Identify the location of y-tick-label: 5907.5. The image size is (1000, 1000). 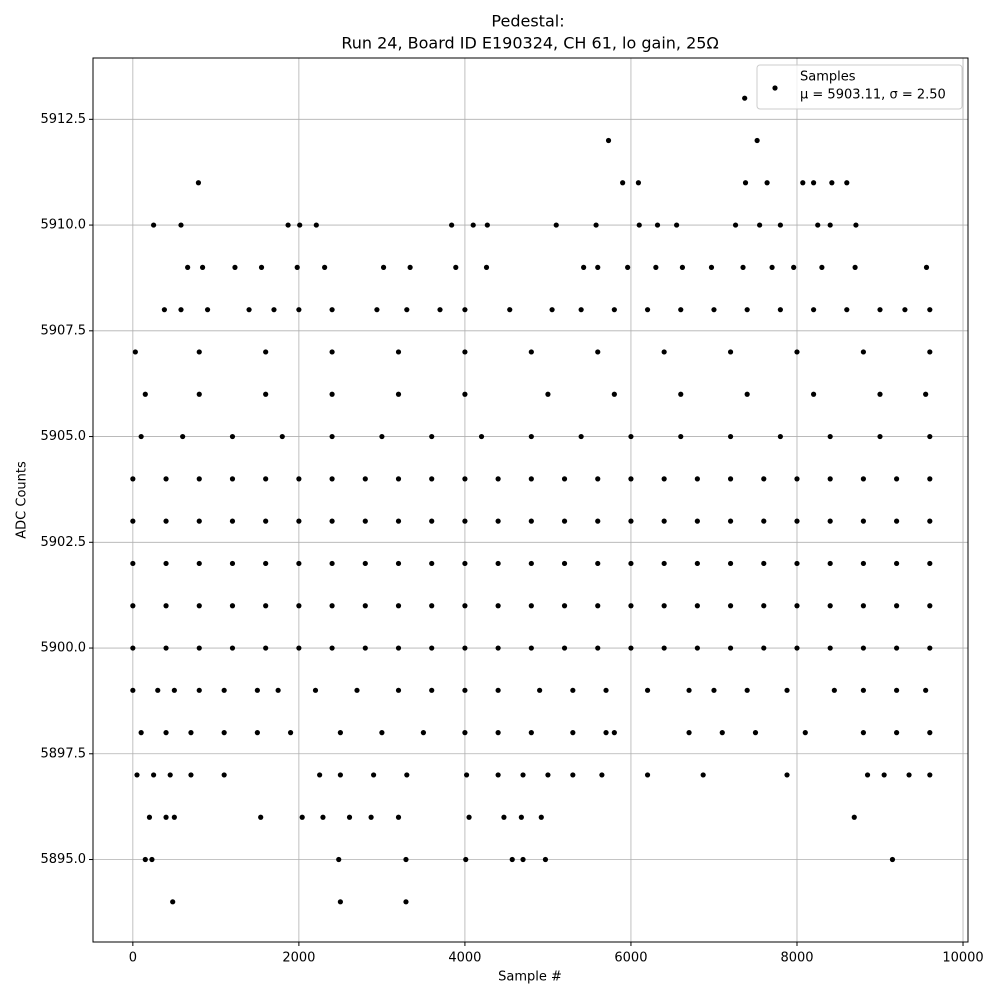
(64, 330).